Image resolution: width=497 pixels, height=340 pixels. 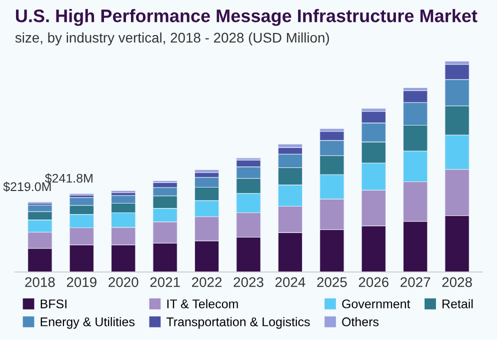 What do you see at coordinates (27, 187) in the screenshot?
I see `annotation: $219.0M` at bounding box center [27, 187].